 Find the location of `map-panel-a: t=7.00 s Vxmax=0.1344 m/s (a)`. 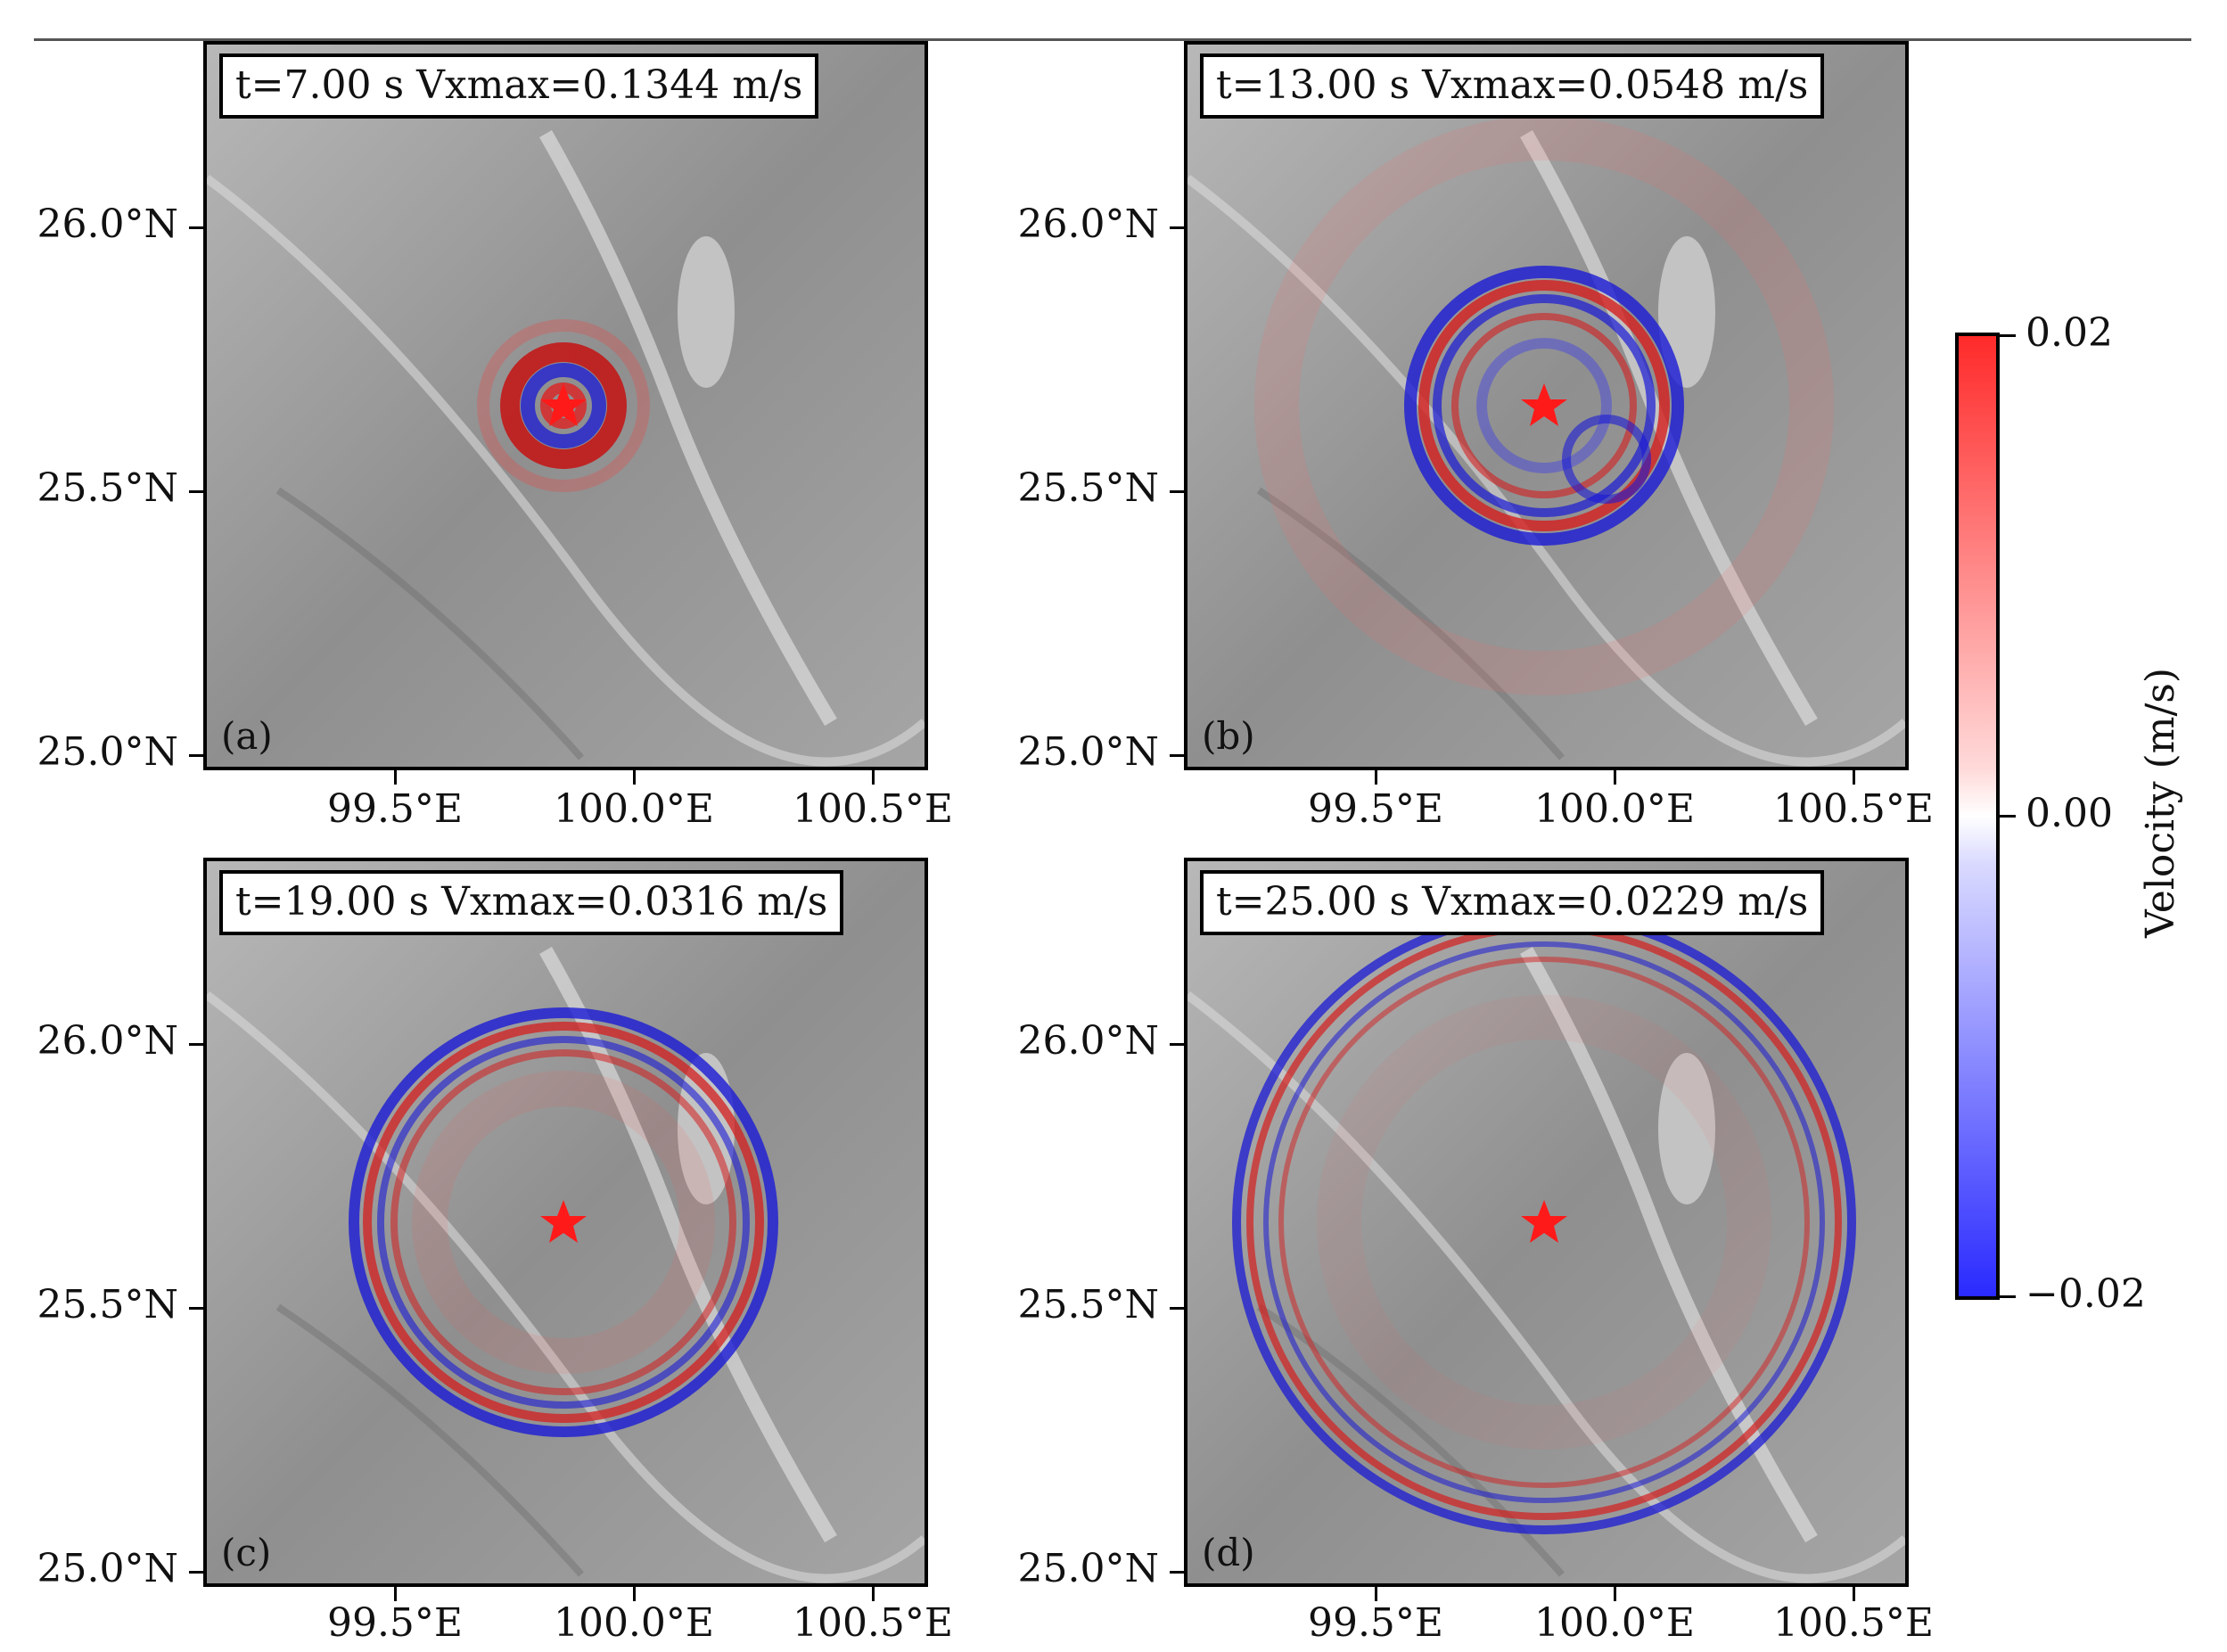

map-panel-a: t=7.00 s Vxmax=0.1344 m/s (a) is located at coordinates (565, 405).